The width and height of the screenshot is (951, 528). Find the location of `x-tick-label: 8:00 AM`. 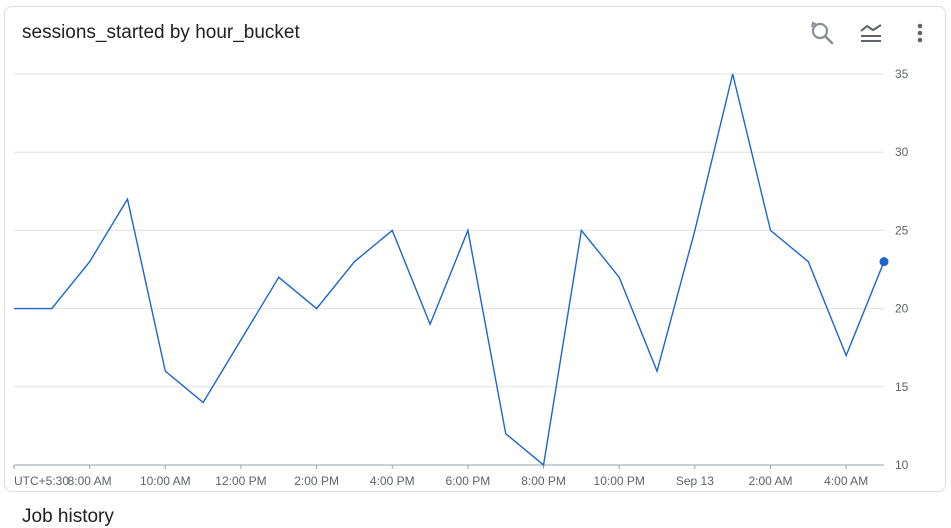

x-tick-label: 8:00 AM is located at coordinates (90, 481).